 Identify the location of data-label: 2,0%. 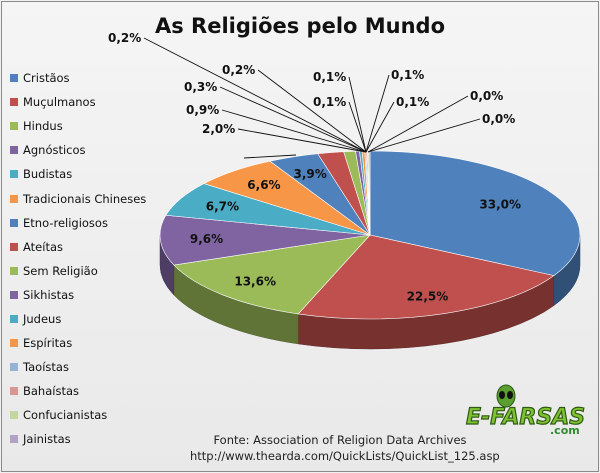
(218, 129).